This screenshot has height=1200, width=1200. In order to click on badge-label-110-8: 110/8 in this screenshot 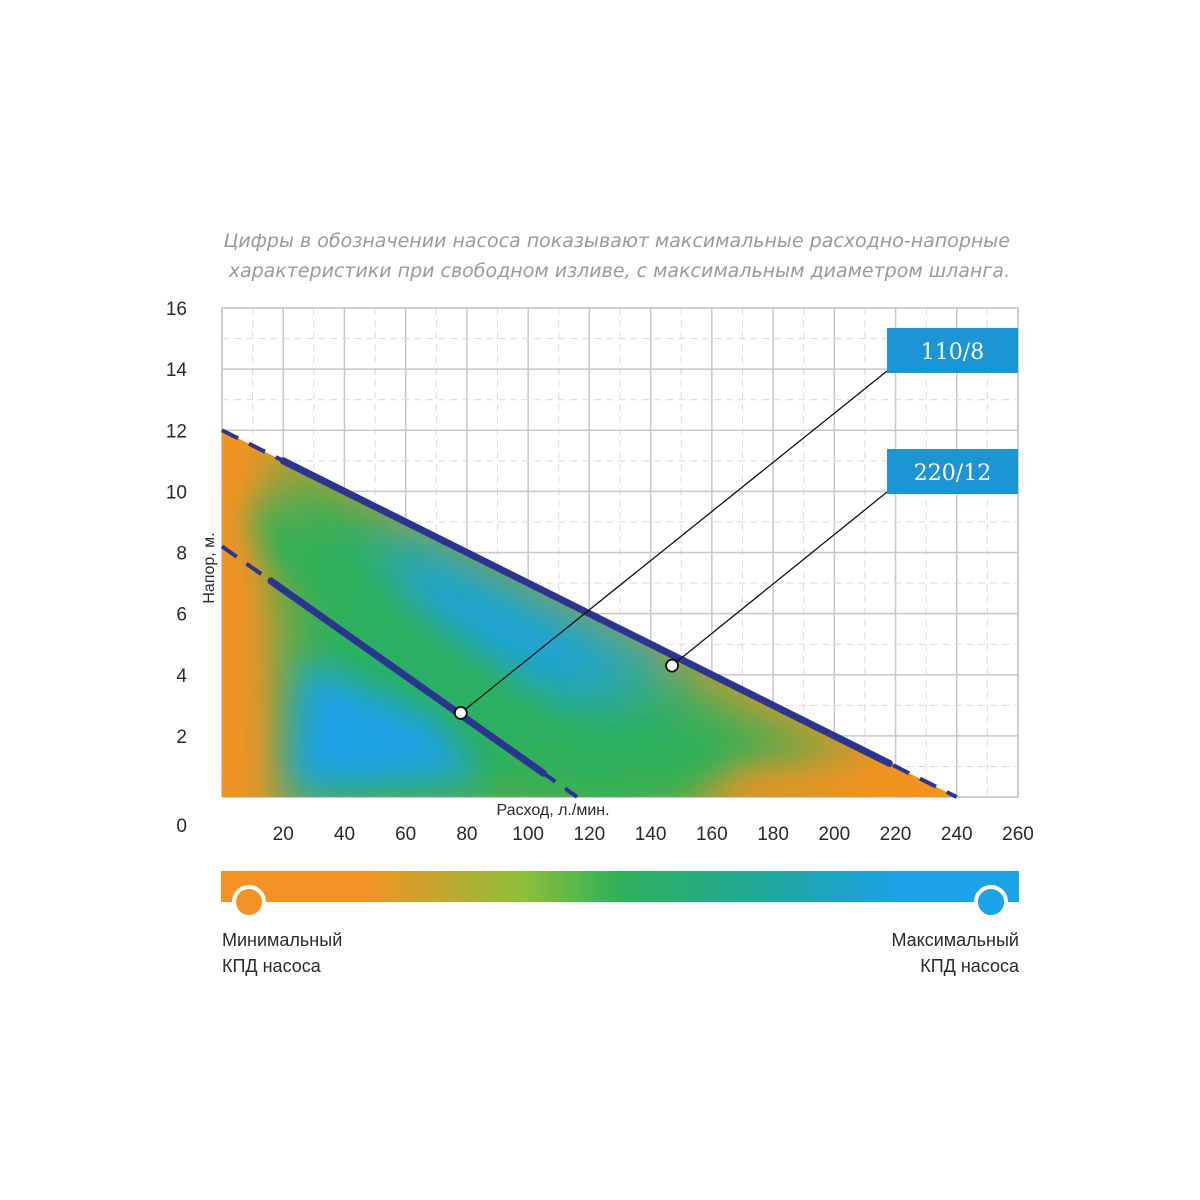, I will do `click(952, 352)`.